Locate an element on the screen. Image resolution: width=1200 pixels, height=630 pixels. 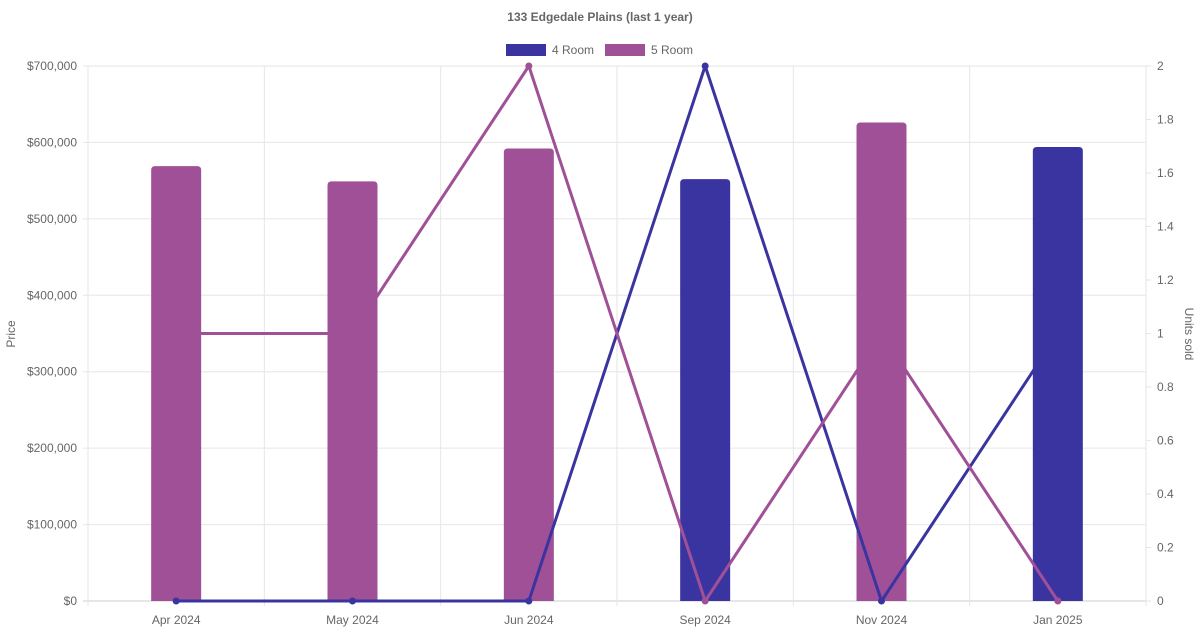
y2-tick-label: 2 is located at coordinates (1160, 66).